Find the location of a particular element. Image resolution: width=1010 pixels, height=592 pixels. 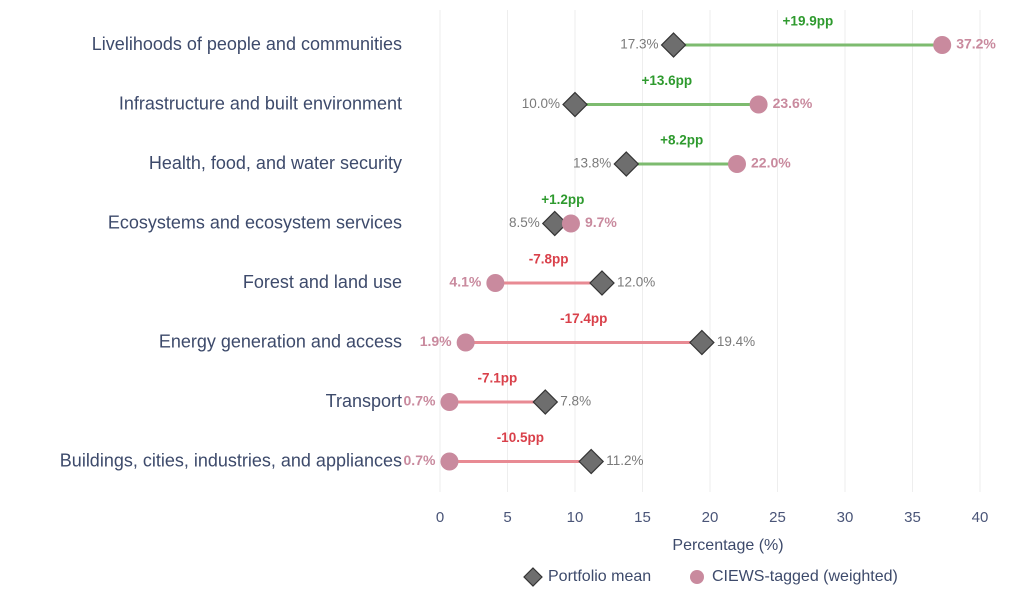

x-axis-title: Percentage (%) is located at coordinates (727, 545).